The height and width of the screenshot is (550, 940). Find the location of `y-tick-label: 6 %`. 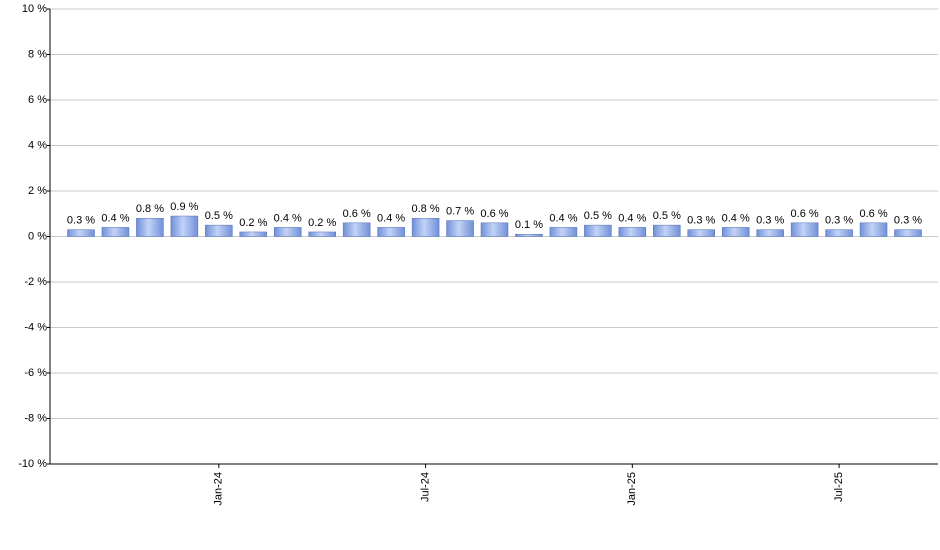

y-tick-label: 6 % is located at coordinates (37, 100).